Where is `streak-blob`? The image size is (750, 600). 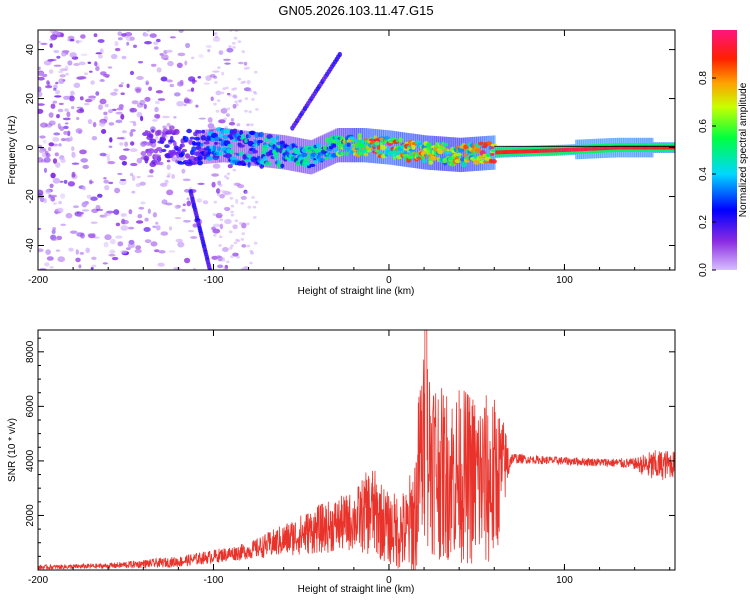
streak-blob is located at coordinates (339, 54).